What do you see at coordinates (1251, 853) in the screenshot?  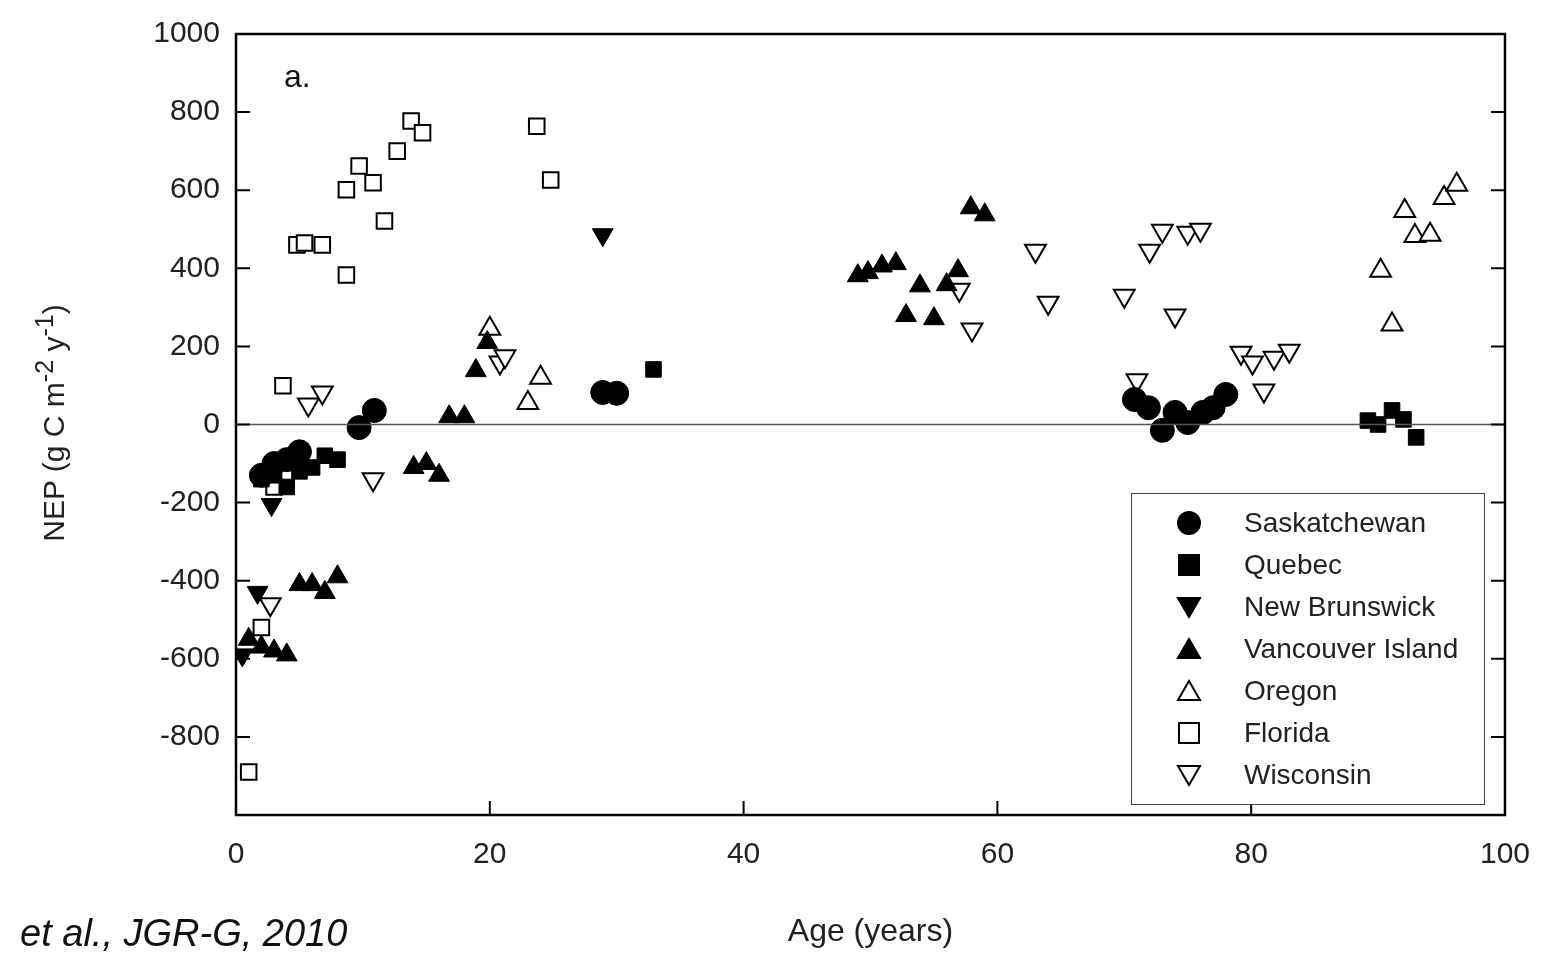 I see `x-tick-label: 80` at bounding box center [1251, 853].